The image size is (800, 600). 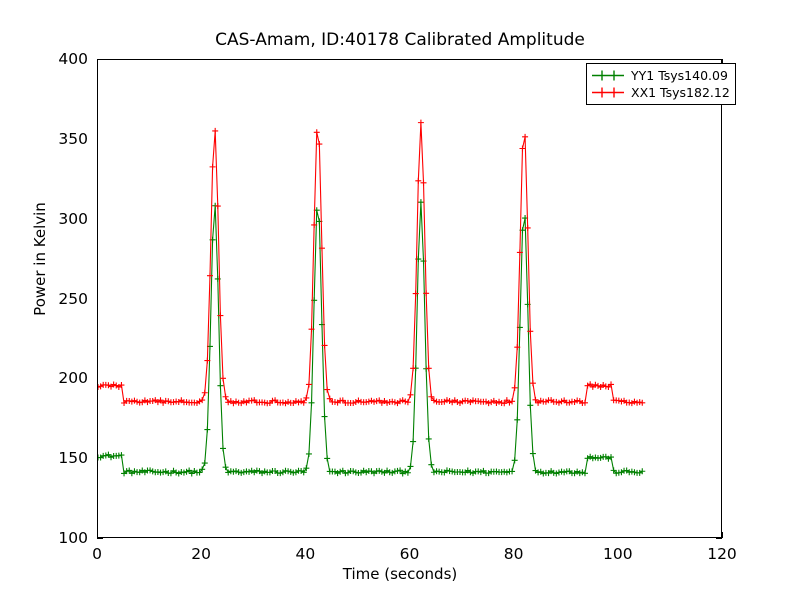 What do you see at coordinates (73, 138) in the screenshot?
I see `y-tick-label: 350` at bounding box center [73, 138].